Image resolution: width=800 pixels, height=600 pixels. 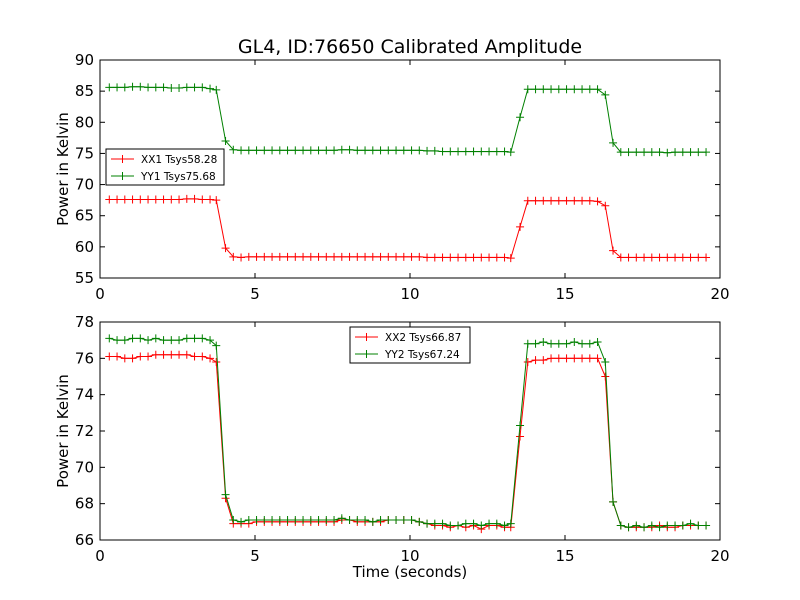 What do you see at coordinates (410, 47) in the screenshot?
I see `chart-title: GL4, ID:76650 Calibrated Amplitude` at bounding box center [410, 47].